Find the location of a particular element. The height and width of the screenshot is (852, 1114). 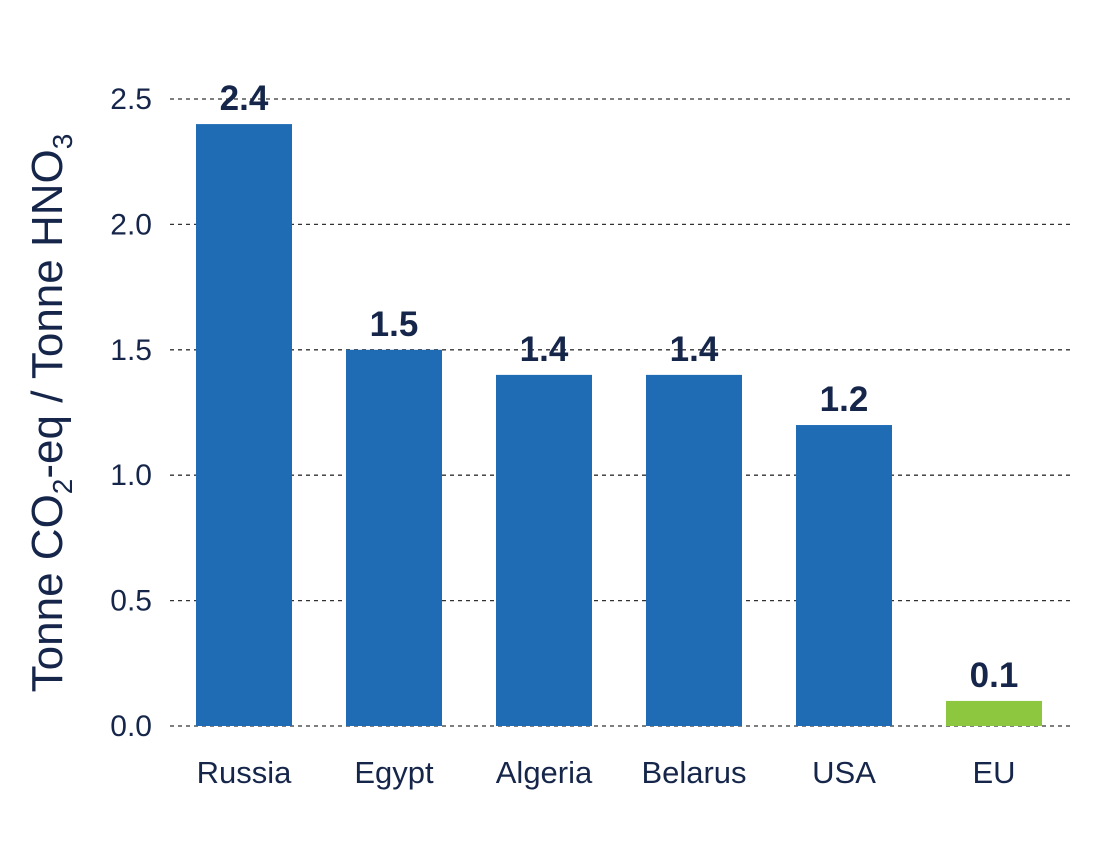

y-axis-title-part1: Tonne CO is located at coordinates (47, 593).